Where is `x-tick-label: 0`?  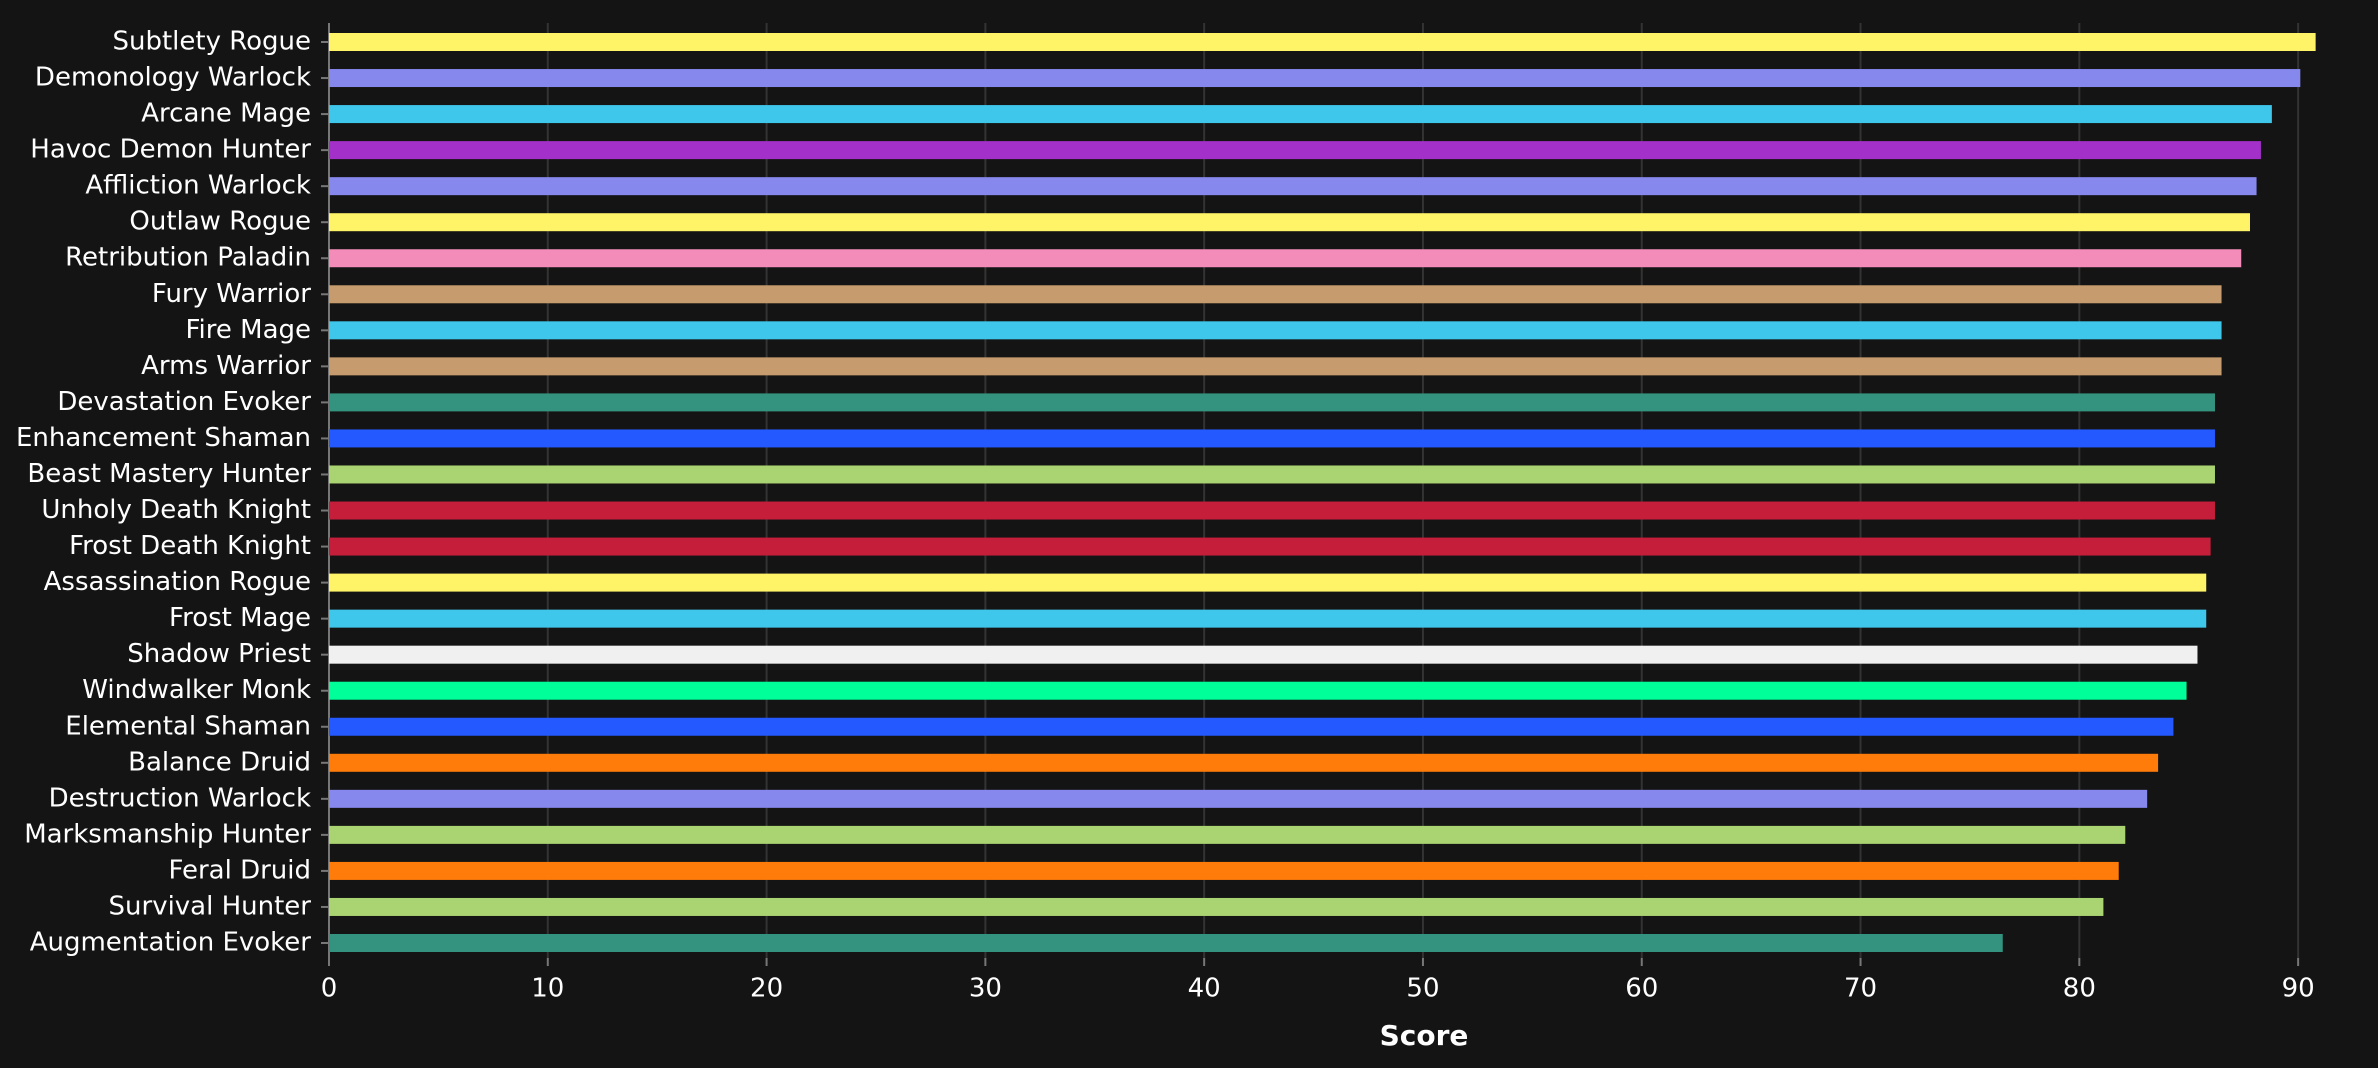
x-tick-label: 0 is located at coordinates (329, 989).